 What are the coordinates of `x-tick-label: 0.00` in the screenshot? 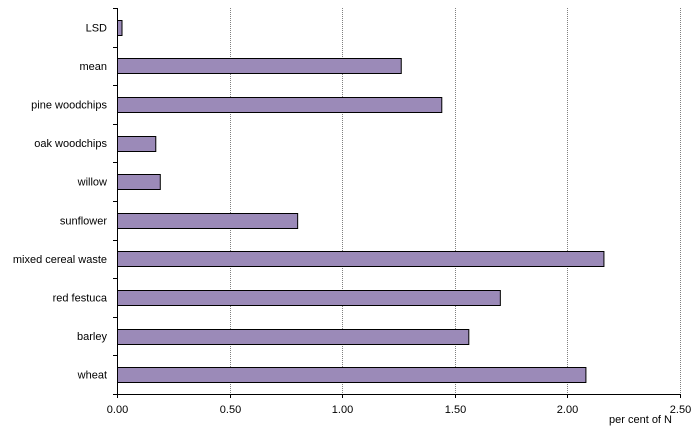 It's located at (117, 410).